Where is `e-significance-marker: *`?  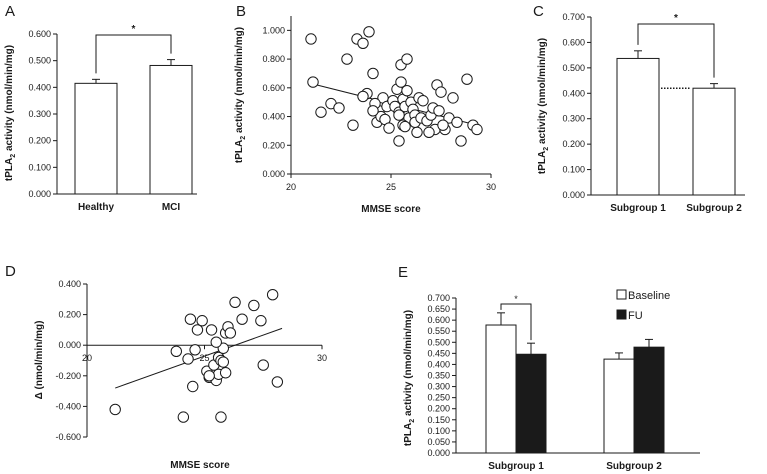 e-significance-marker: * is located at coordinates (516, 299).